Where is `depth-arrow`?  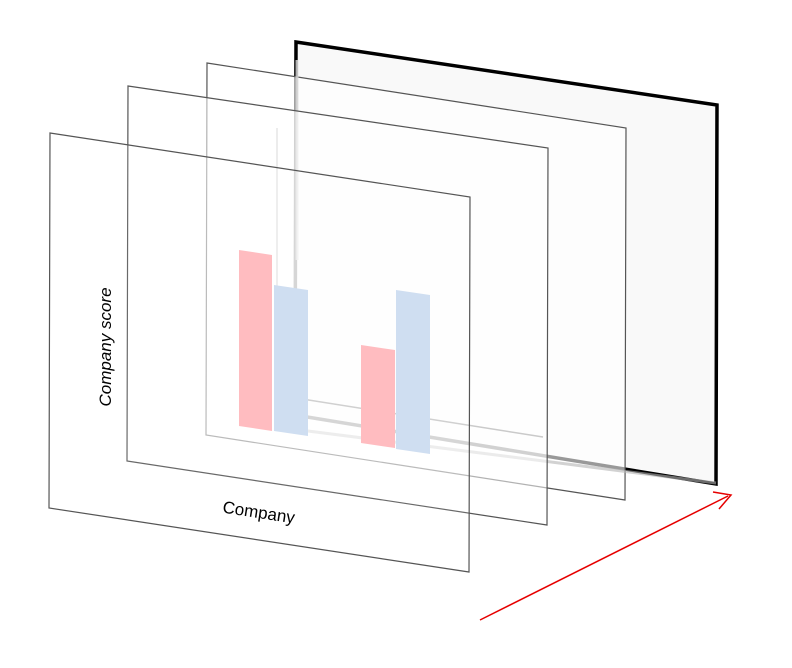 depth-arrow is located at coordinates (606, 556).